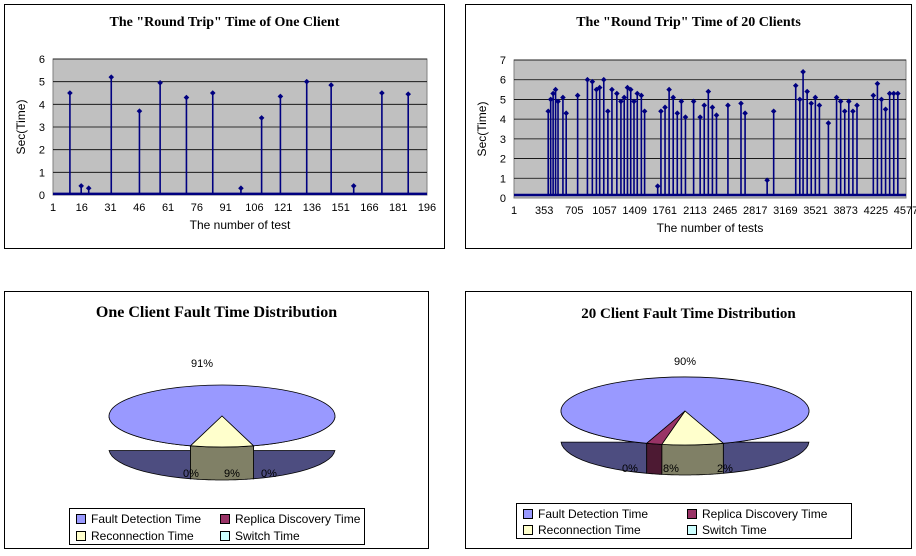  What do you see at coordinates (341, 208) in the screenshot?
I see `x-tick-label: 151` at bounding box center [341, 208].